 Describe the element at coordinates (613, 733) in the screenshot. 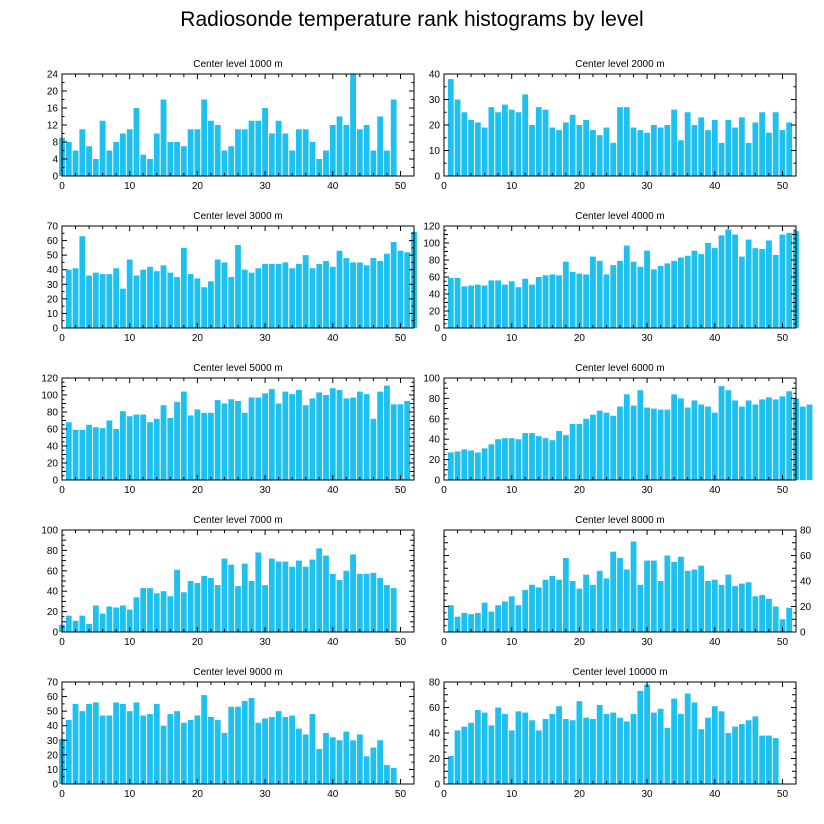

I see `panel-10000m: Center level 10000 m 0 10 20 30 40 50 0 20 40 60 80` at that location.